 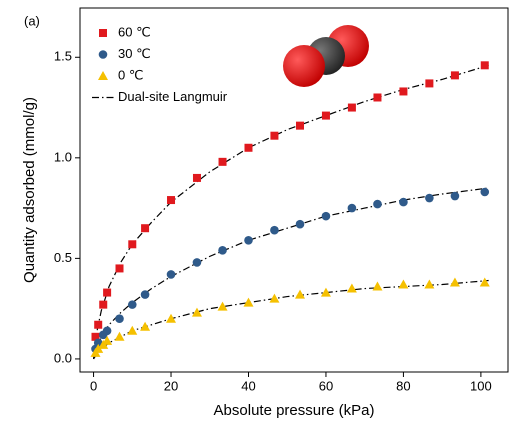 What do you see at coordinates (63, 257) in the screenshot?
I see `y-tick-label: 0.5` at bounding box center [63, 257].